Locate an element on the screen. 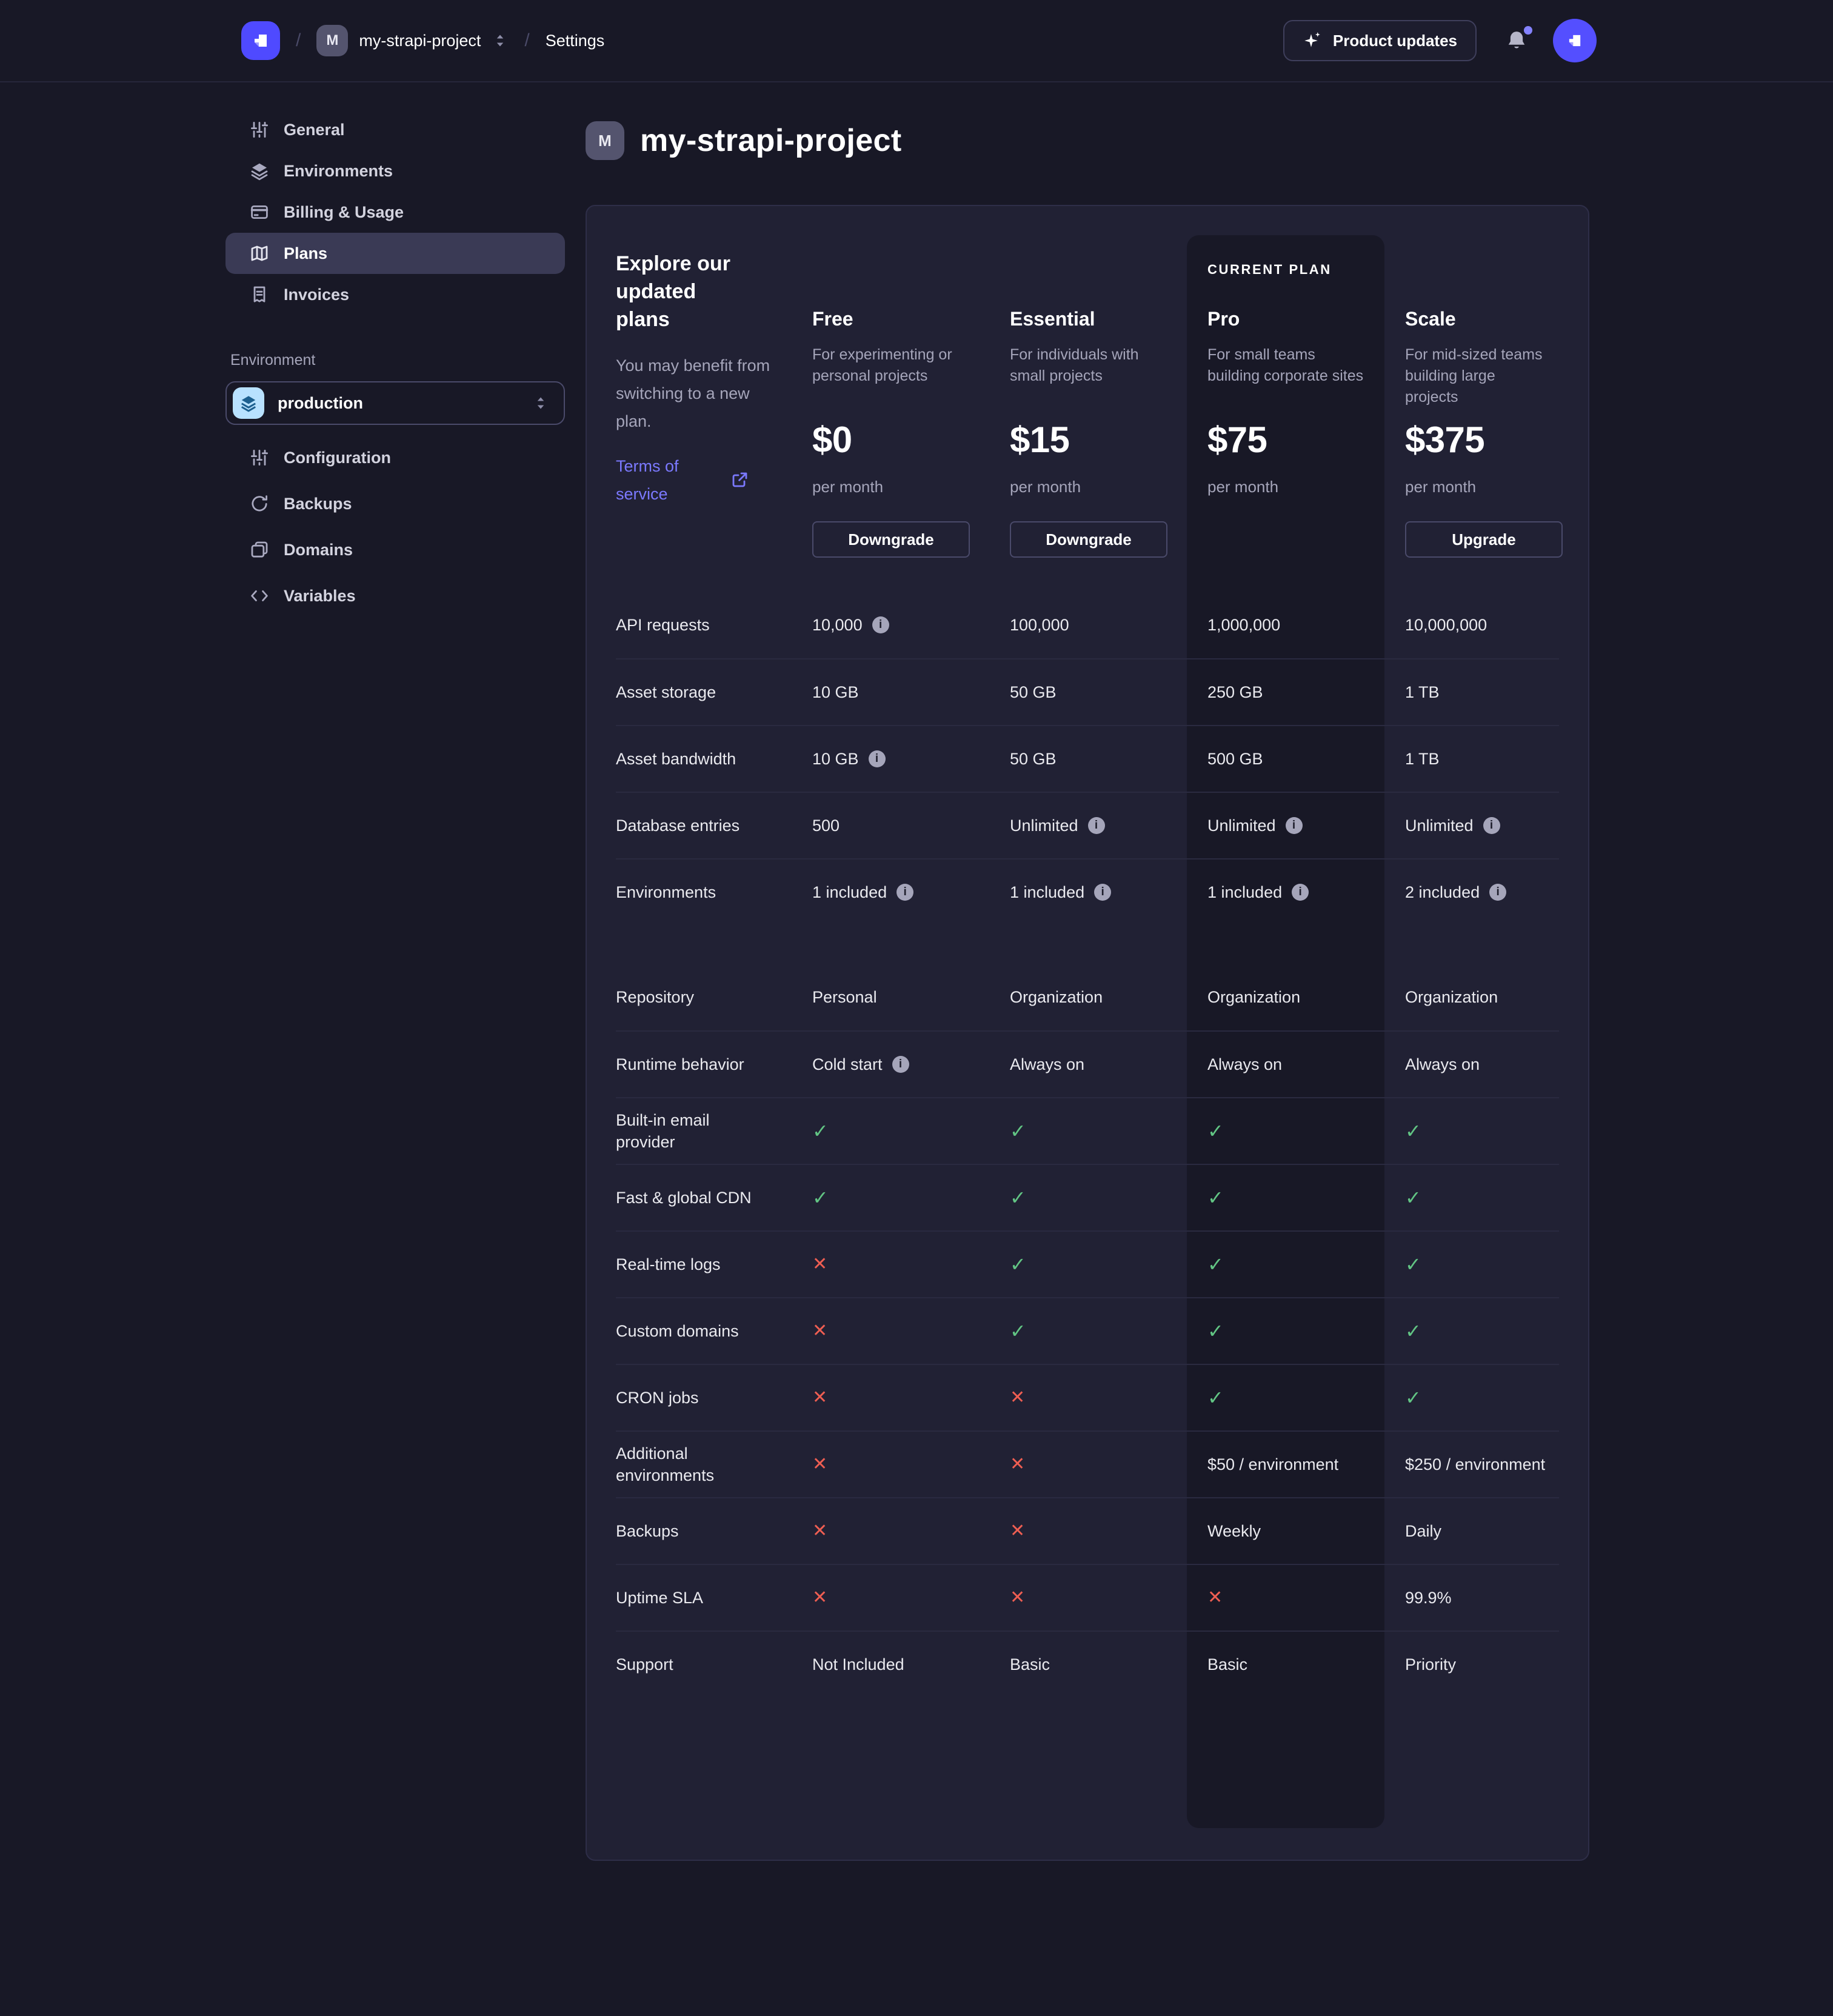 The height and width of the screenshot is (2016, 1833). feature-label: Support is located at coordinates (644, 1664).